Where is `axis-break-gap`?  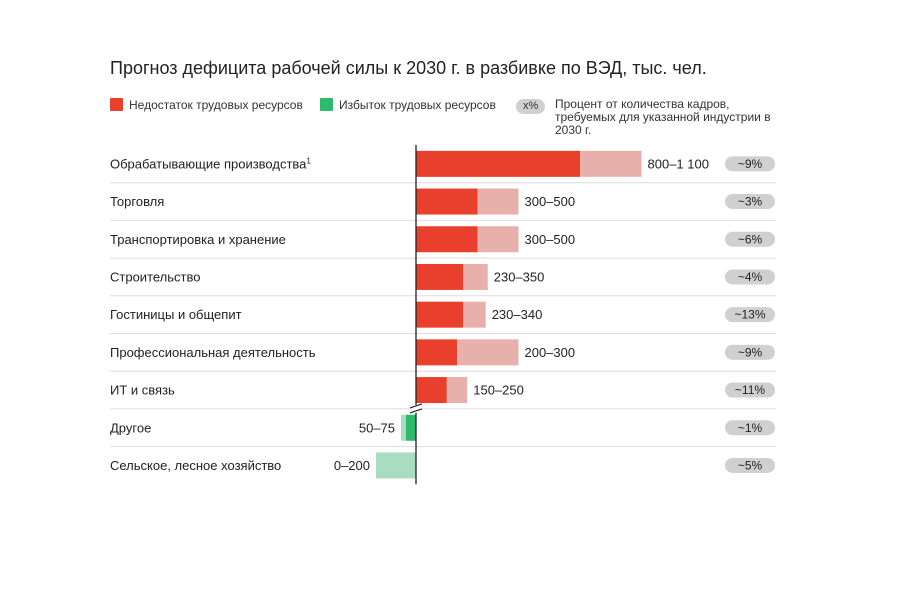 axis-break-gap is located at coordinates (416, 408).